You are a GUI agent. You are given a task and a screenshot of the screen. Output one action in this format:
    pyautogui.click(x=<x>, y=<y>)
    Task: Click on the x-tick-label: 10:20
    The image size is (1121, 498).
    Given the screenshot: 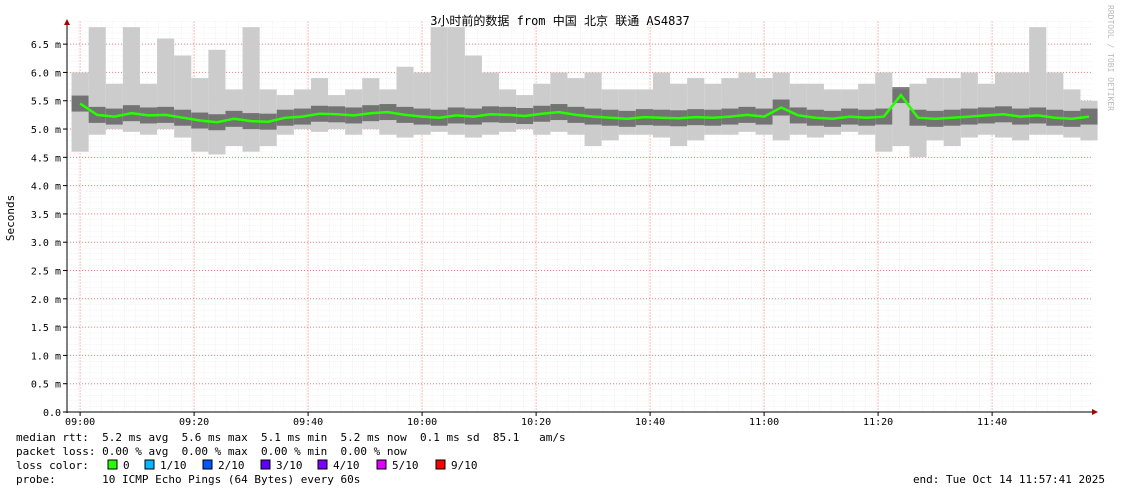 What is the action you would take?
    pyautogui.click(x=536, y=422)
    